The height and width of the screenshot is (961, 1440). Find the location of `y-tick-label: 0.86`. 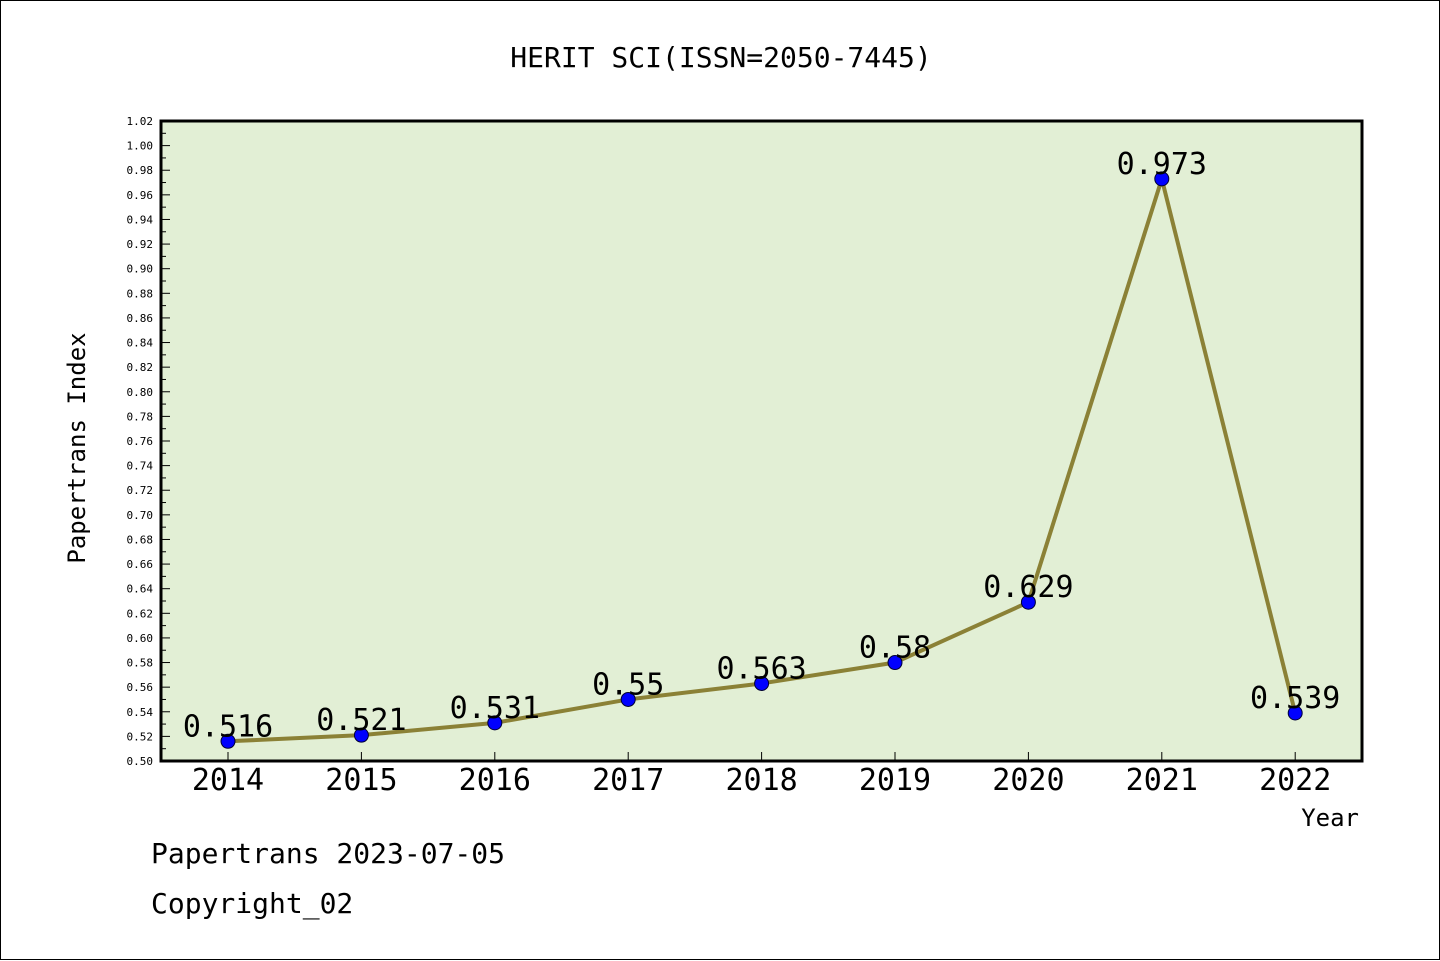

y-tick-label: 0.86 is located at coordinates (140, 318).